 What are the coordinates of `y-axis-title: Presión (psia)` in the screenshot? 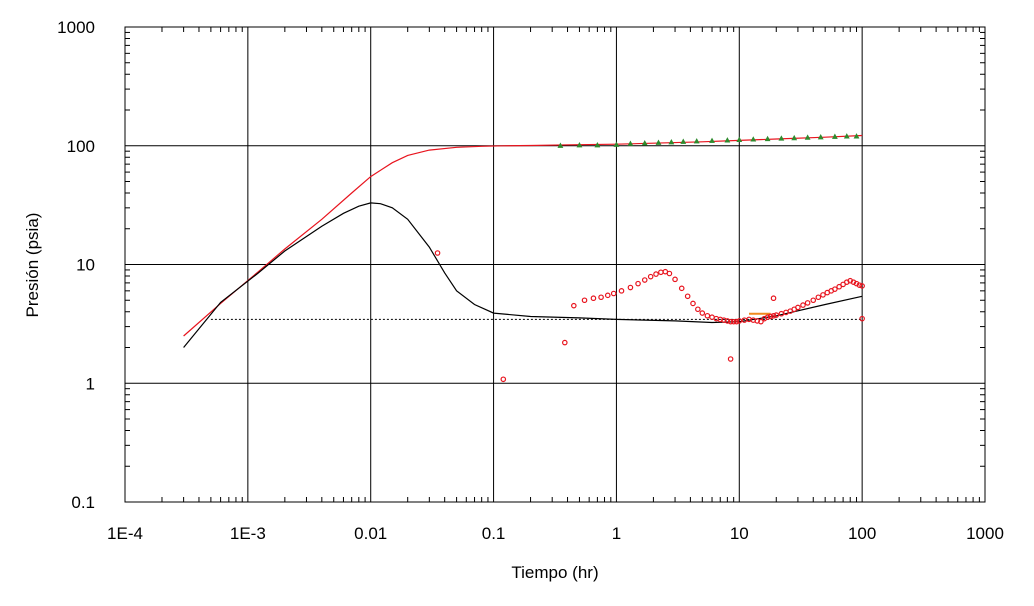 It's located at (32, 265).